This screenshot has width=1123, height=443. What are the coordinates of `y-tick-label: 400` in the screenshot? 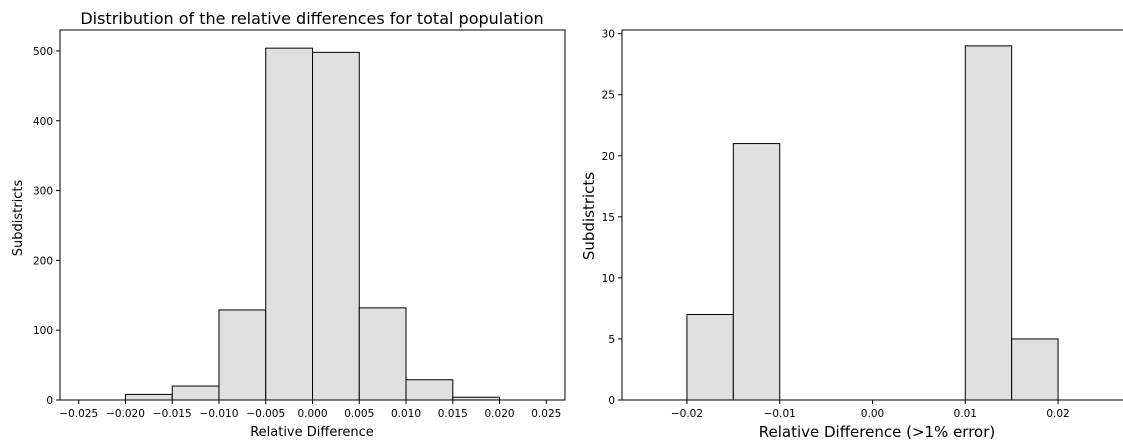 It's located at (43, 122).